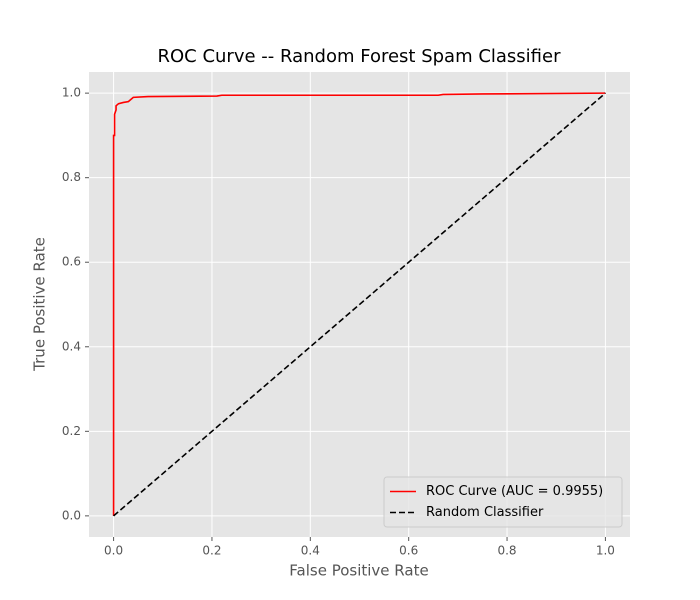 The width and height of the screenshot is (700, 600). What do you see at coordinates (211, 551) in the screenshot?
I see `x-tick-label: 0.2` at bounding box center [211, 551].